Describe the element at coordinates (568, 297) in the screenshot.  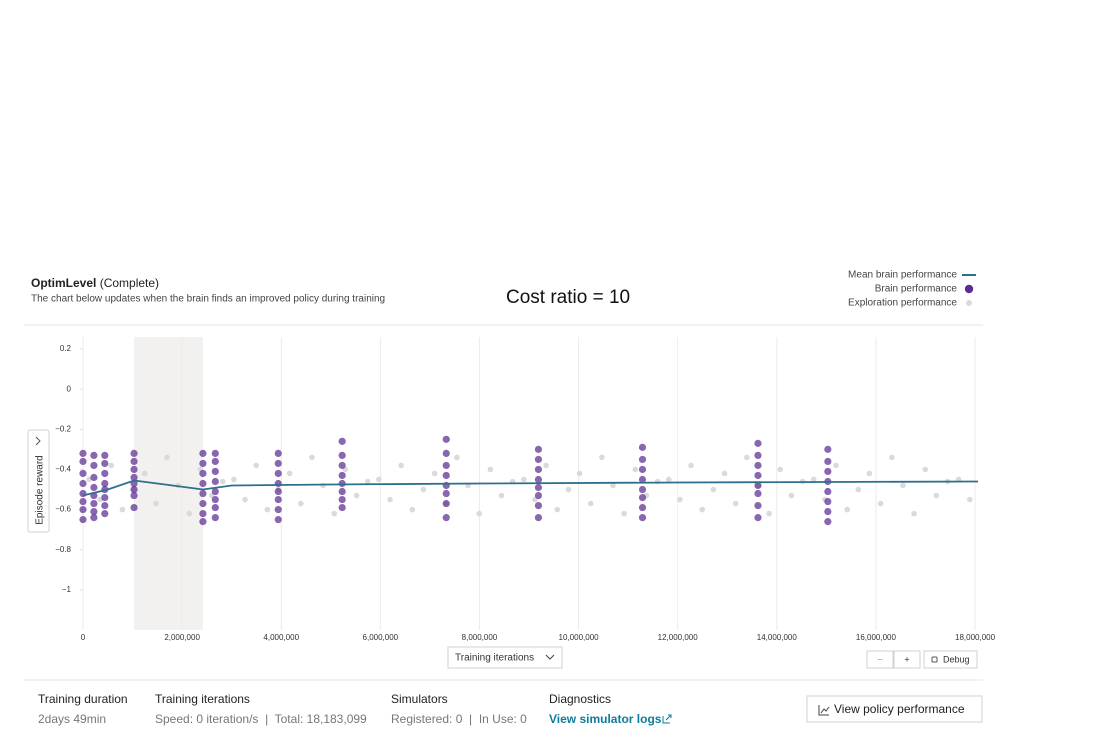
I see `annotation: Cost ratio = 10` at that location.